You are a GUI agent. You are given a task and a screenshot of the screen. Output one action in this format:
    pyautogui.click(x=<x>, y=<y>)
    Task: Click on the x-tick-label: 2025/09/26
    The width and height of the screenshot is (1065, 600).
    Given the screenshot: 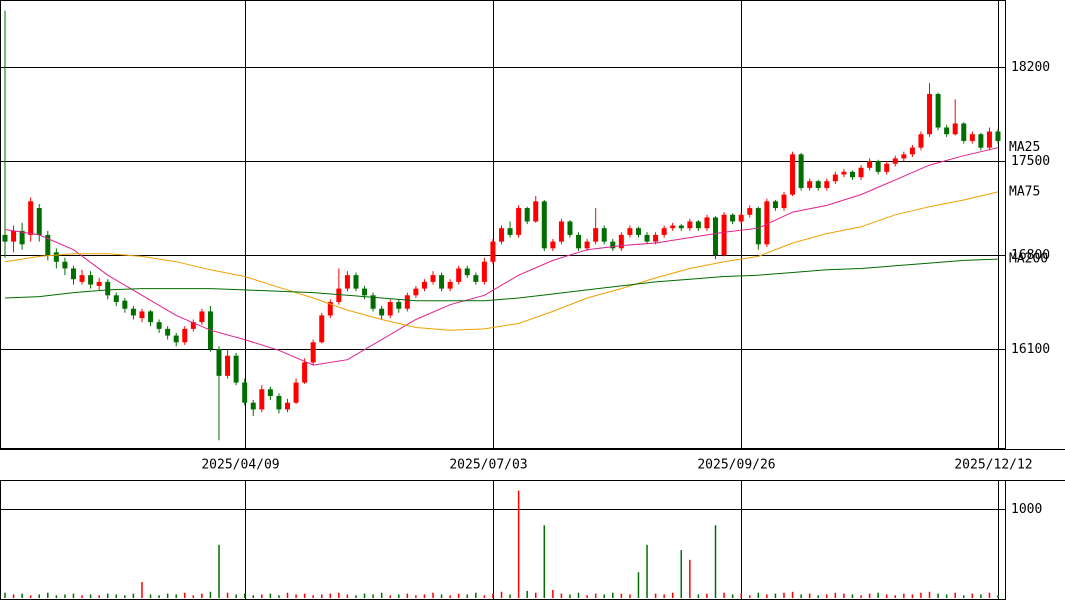 What is the action you would take?
    pyautogui.click(x=736, y=465)
    